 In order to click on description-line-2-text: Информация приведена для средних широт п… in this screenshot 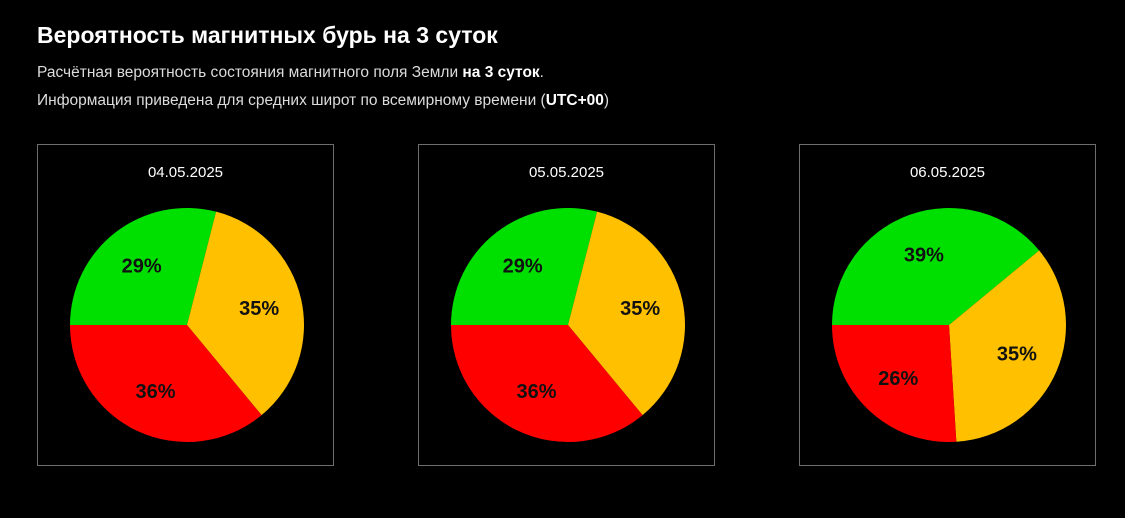, I will do `click(291, 100)`.